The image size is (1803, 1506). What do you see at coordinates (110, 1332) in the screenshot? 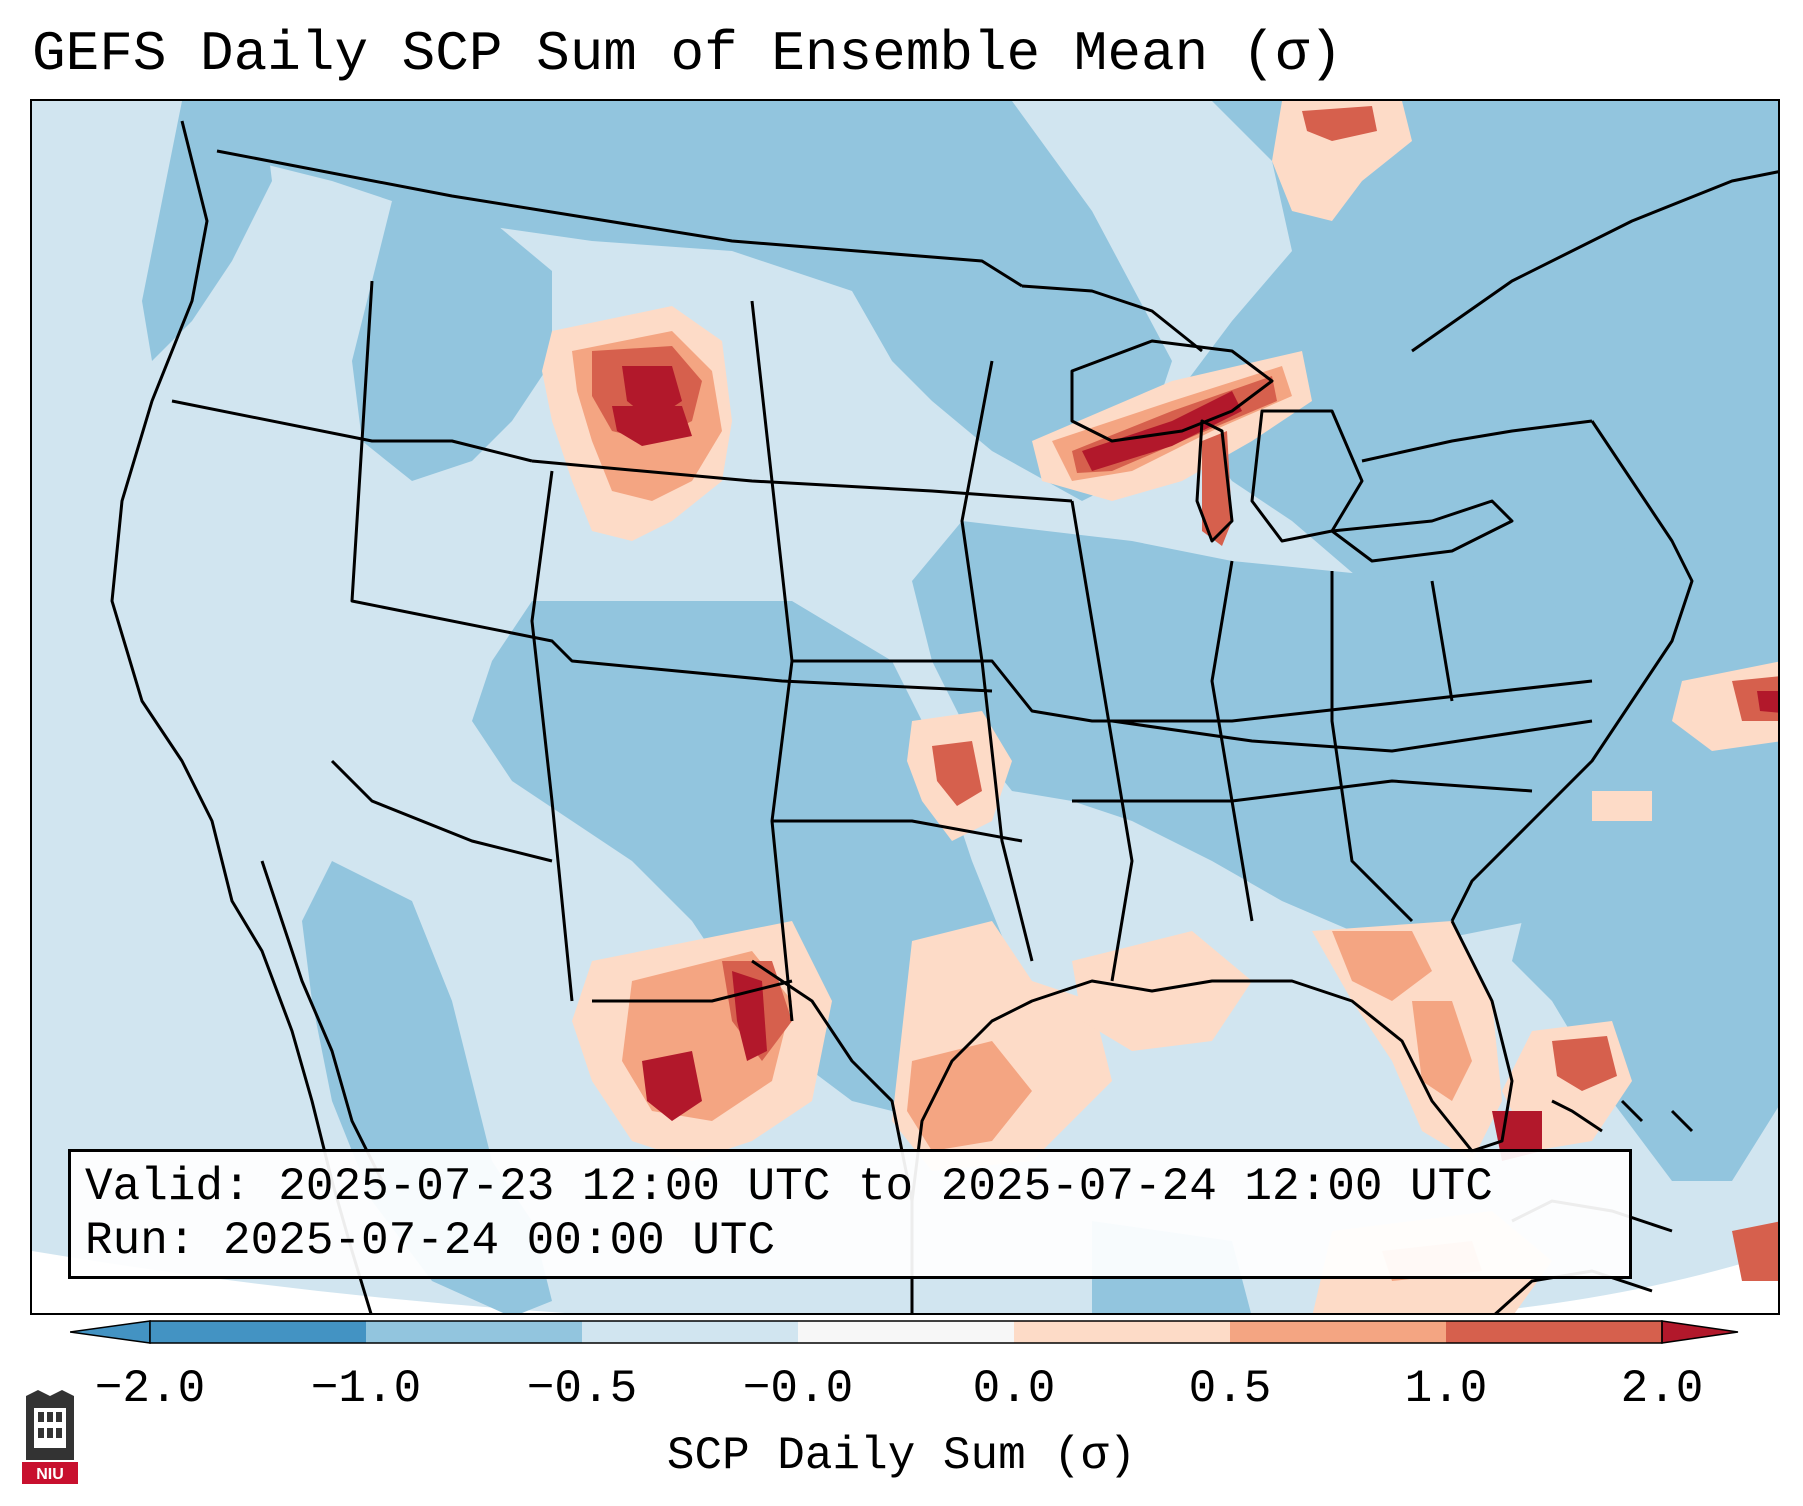
I see `colorbar-extend-low` at bounding box center [110, 1332].